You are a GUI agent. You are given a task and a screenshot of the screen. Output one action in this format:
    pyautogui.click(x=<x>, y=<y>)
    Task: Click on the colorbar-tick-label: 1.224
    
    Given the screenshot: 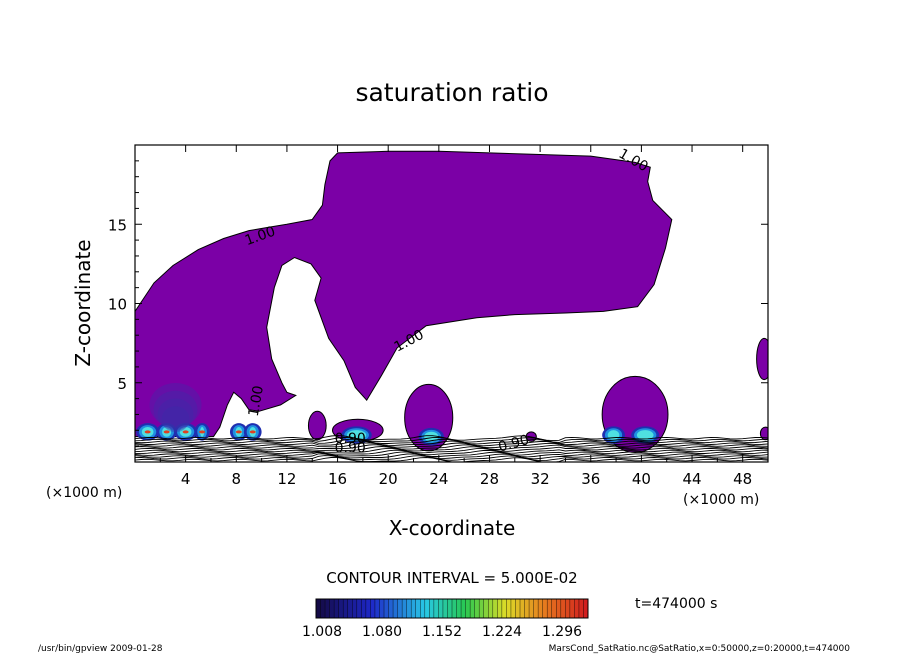 What is the action you would take?
    pyautogui.click(x=502, y=632)
    